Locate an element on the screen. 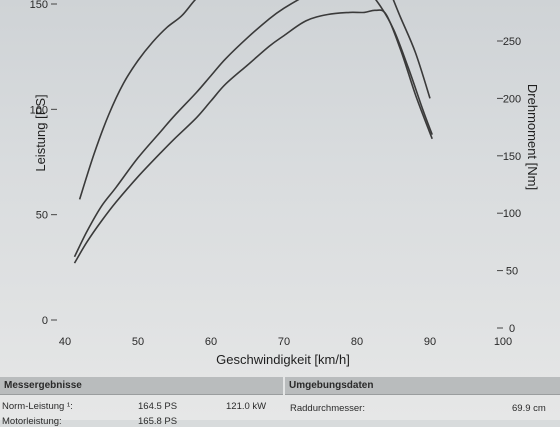  y-axis-right-title: Drehmoment [Nm] is located at coordinates (532, 137).